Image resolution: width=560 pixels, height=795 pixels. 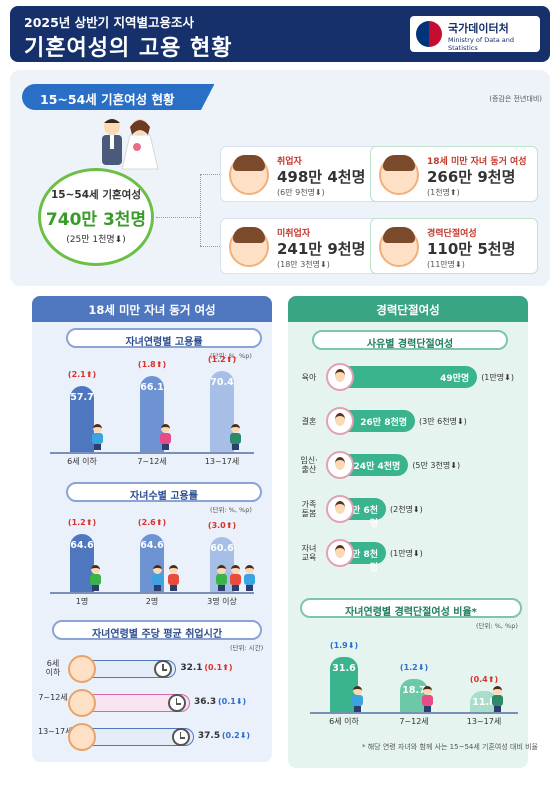 I want to click on bar-change-label: (2천명⬇), so click(x=406, y=509).